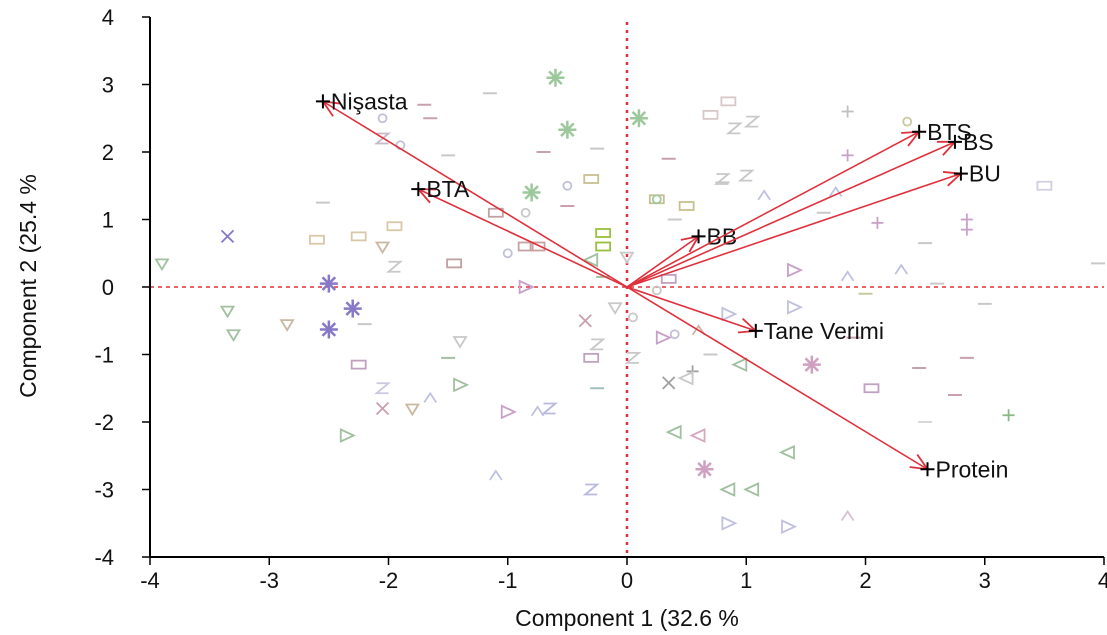 Image resolution: width=1107 pixels, height=635 pixels. What do you see at coordinates (985, 174) in the screenshot?
I see `vector-label: BU` at bounding box center [985, 174].